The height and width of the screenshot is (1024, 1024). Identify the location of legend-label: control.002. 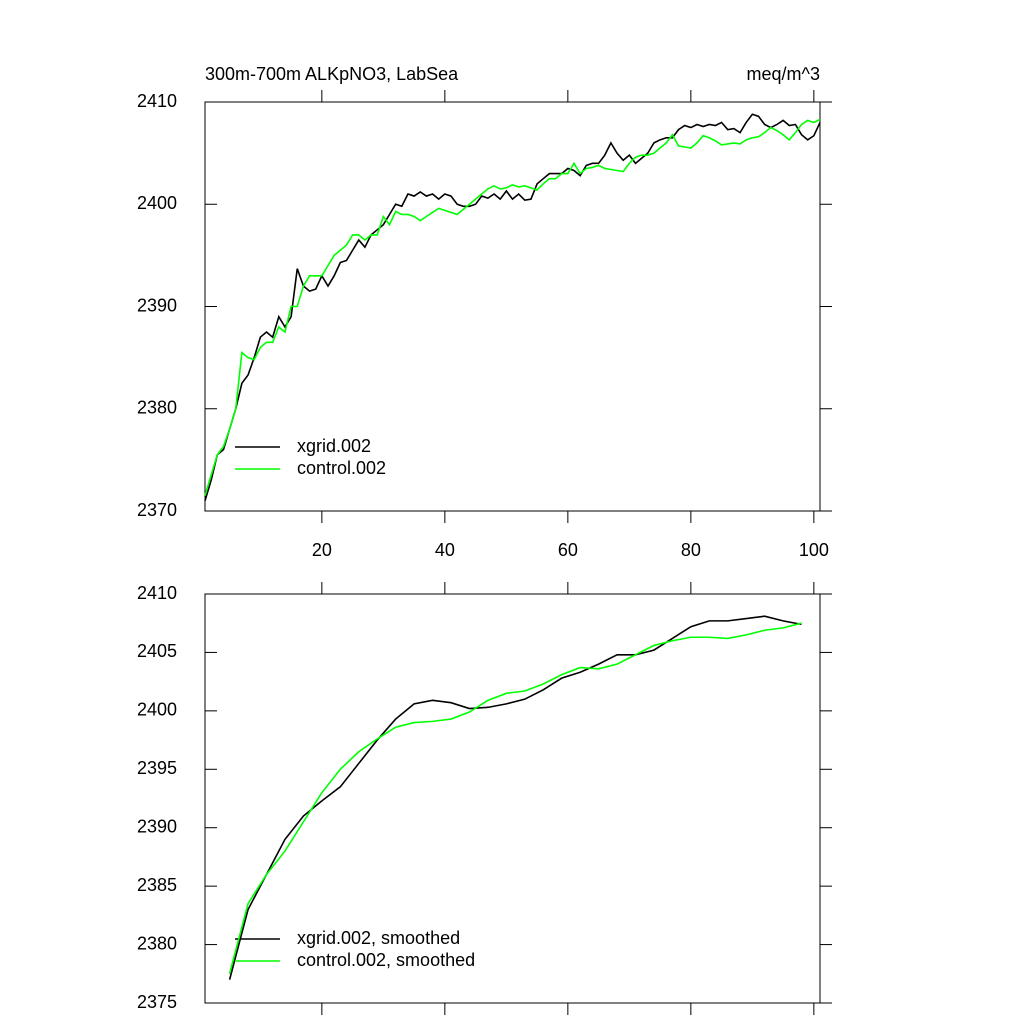
(341, 468).